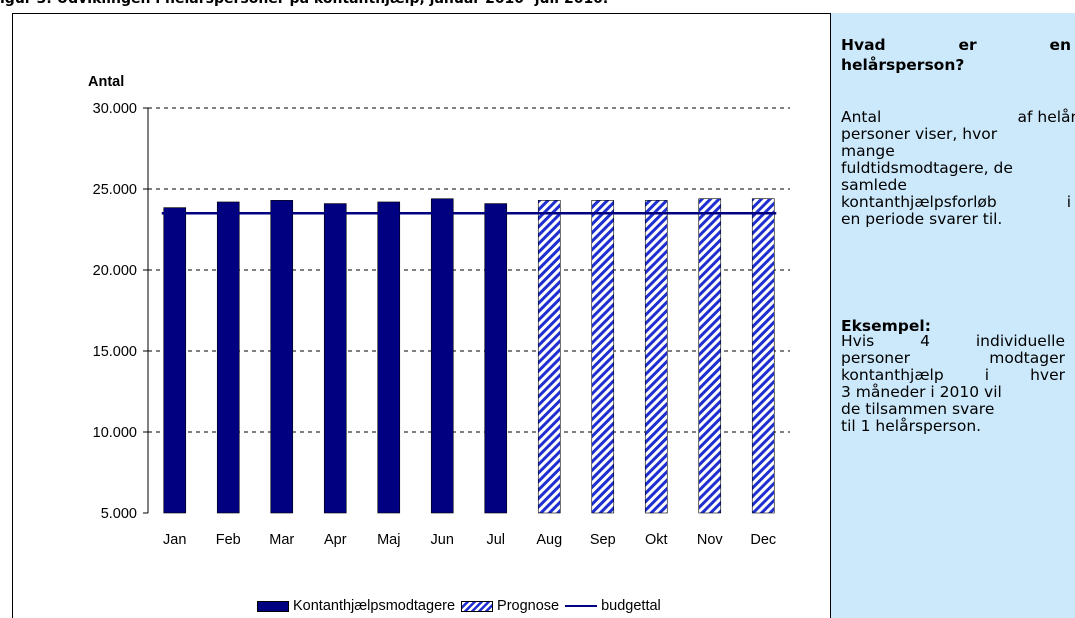  Describe the element at coordinates (967, 45) in the screenshot. I see `info-question-word-2: er` at that location.